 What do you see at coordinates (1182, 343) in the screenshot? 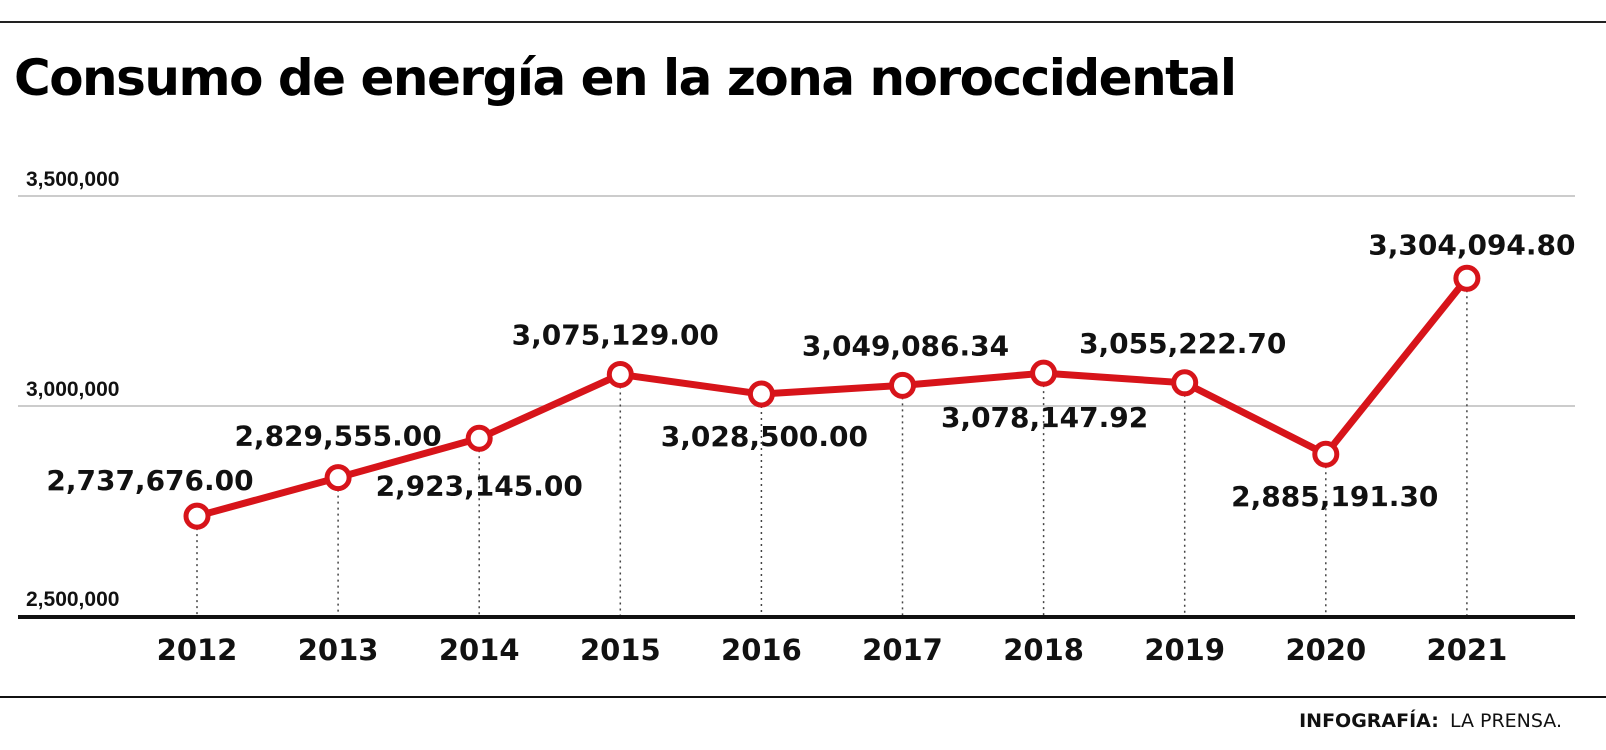
I see `data-label: 3,055,222.70` at bounding box center [1182, 343].